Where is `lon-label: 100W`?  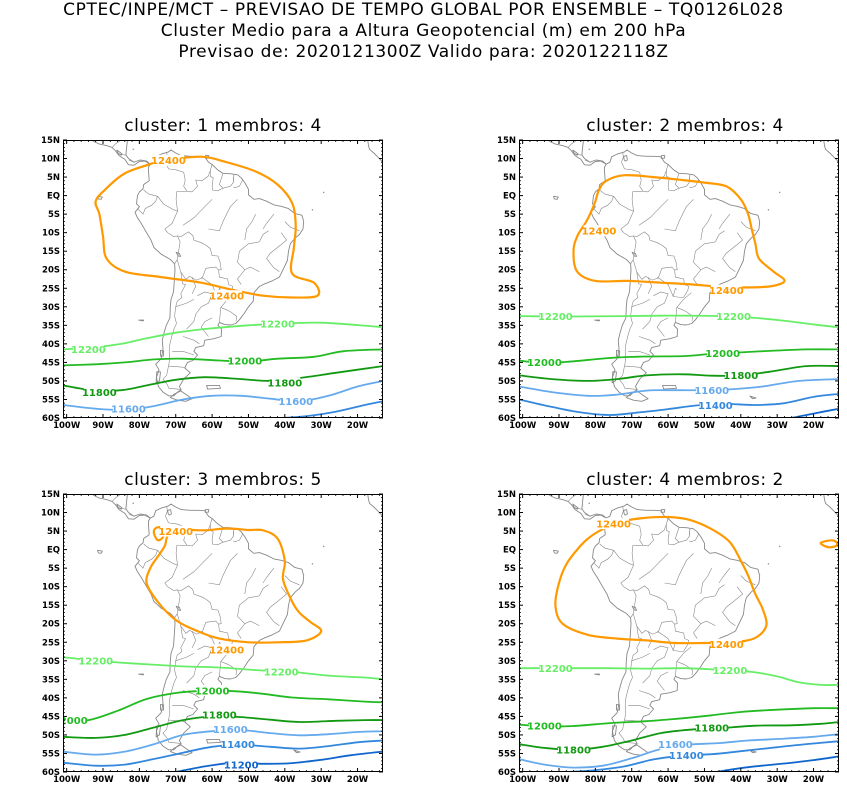
lon-label: 100W is located at coordinates (67, 780).